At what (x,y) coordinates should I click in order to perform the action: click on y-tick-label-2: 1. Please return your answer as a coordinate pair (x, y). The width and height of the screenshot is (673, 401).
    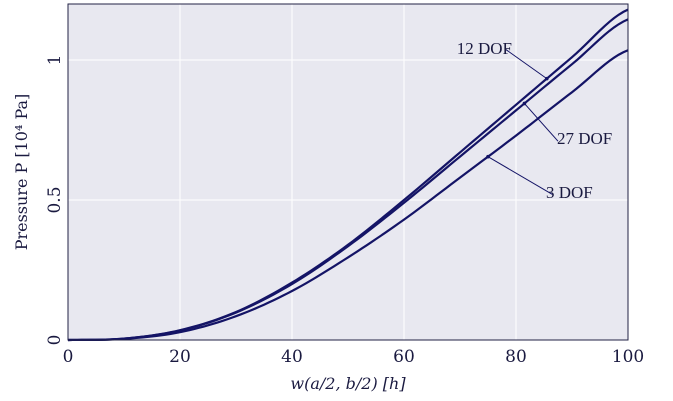
    Looking at the image, I should click on (55, 60).